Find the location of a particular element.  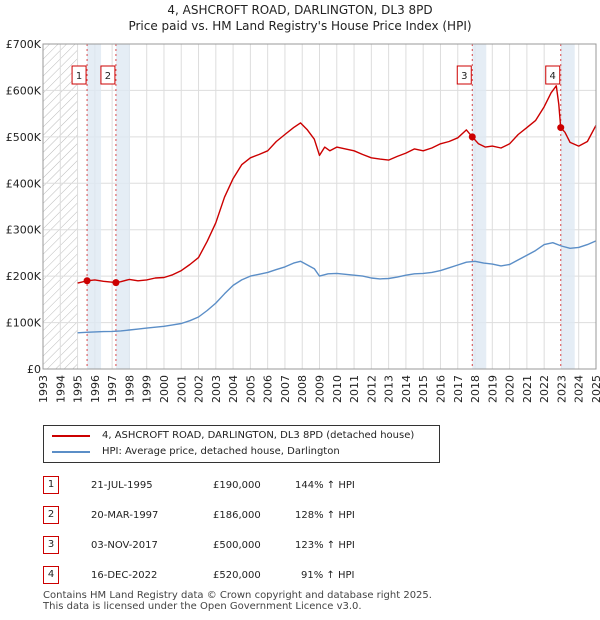

y-tick-label: £200K is located at coordinates (24, 276).